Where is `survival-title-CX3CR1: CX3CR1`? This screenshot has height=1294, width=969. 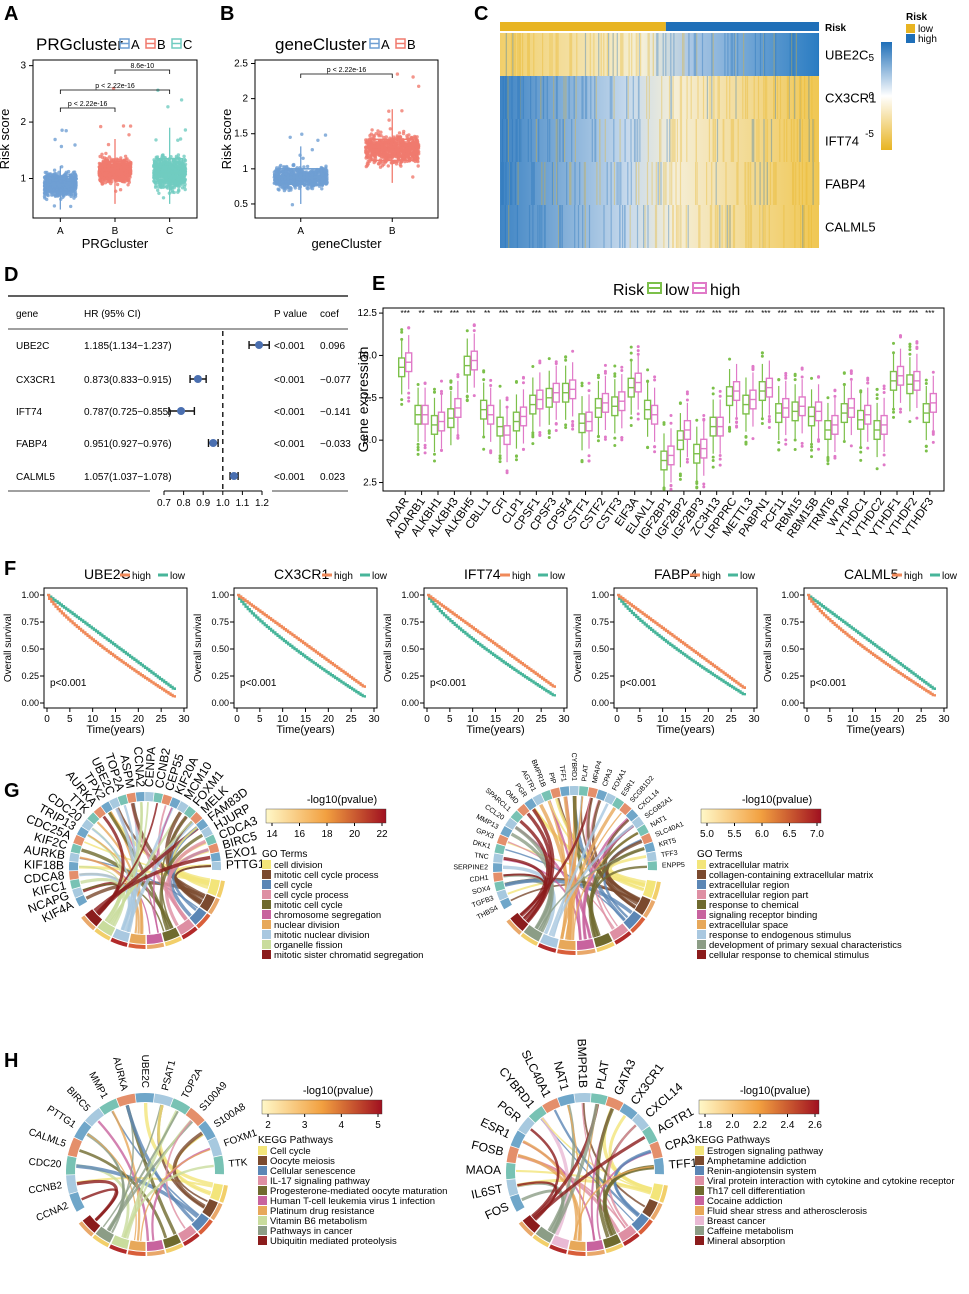 survival-title-CX3CR1: CX3CR1 is located at coordinates (301, 574).